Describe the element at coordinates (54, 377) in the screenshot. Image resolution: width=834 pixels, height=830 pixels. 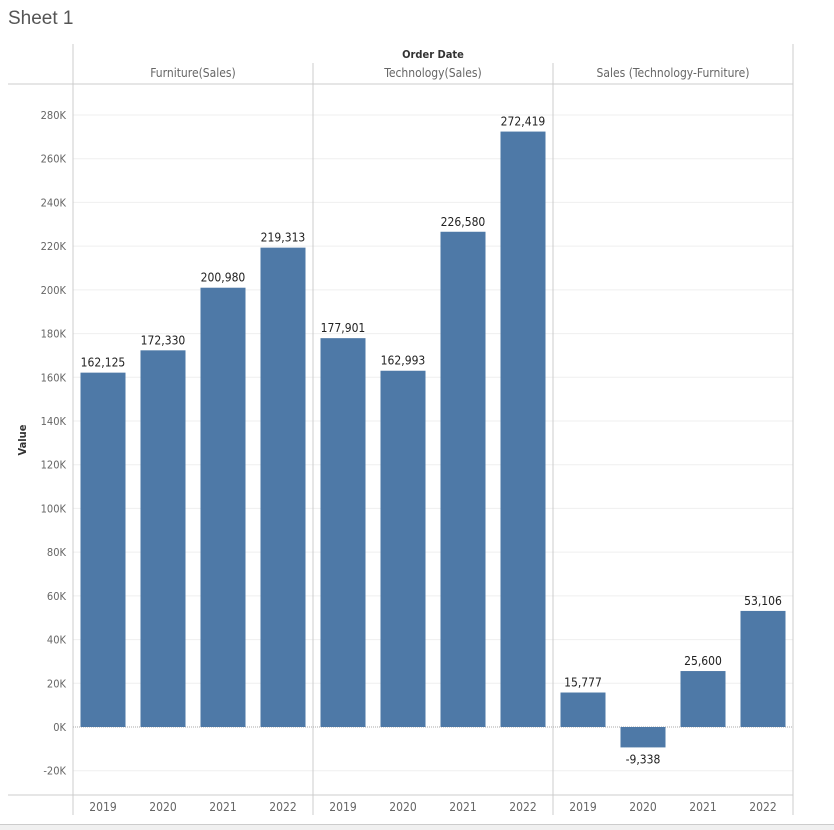
I see `y-tick-label: 160K` at that location.